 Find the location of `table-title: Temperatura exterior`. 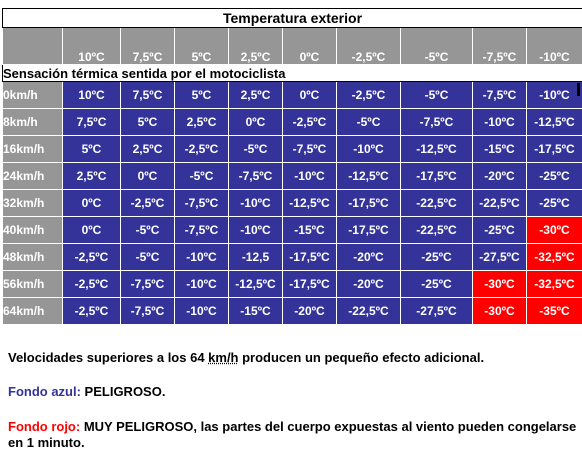

table-title: Temperatura exterior is located at coordinates (292, 18).